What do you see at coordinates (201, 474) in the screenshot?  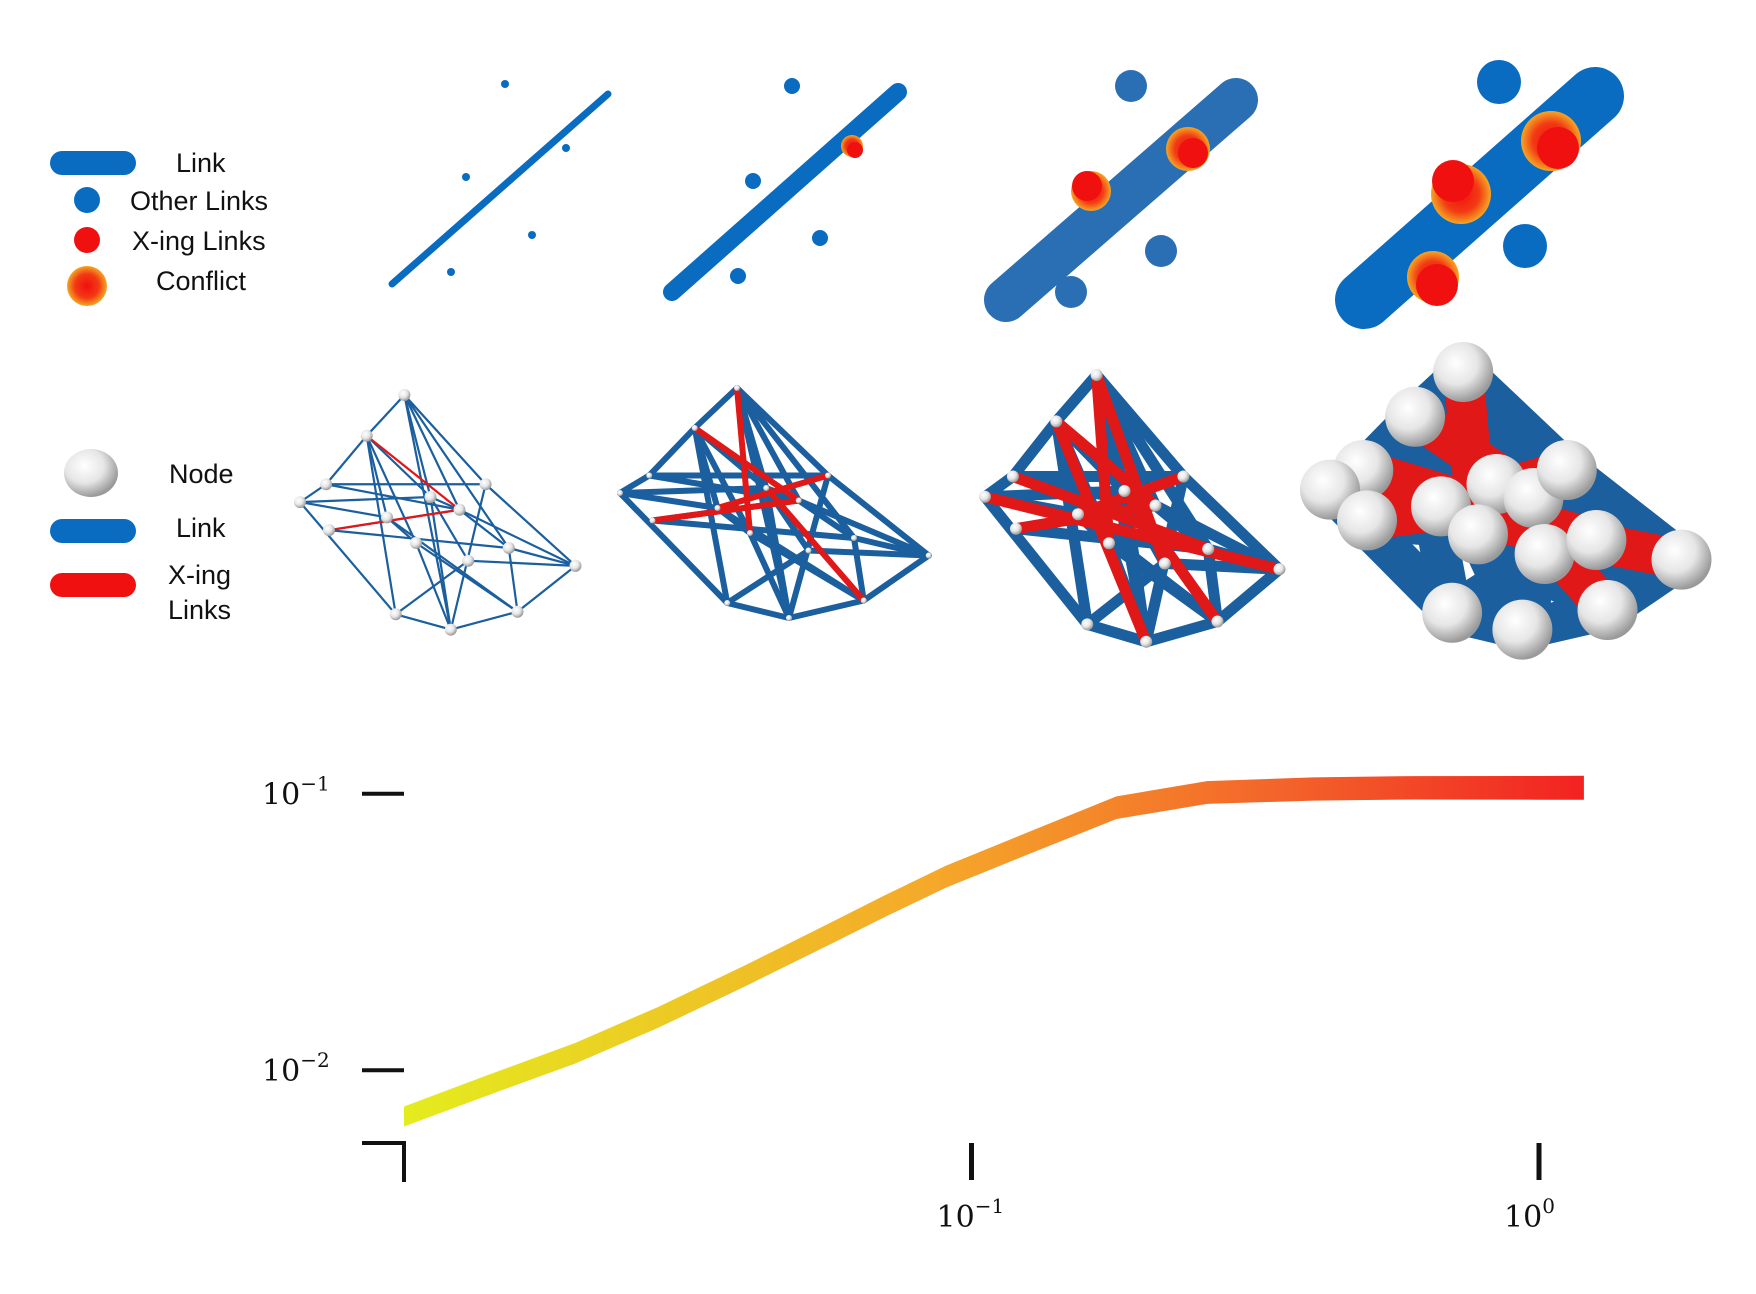 I see `legend-node-label: Node` at bounding box center [201, 474].